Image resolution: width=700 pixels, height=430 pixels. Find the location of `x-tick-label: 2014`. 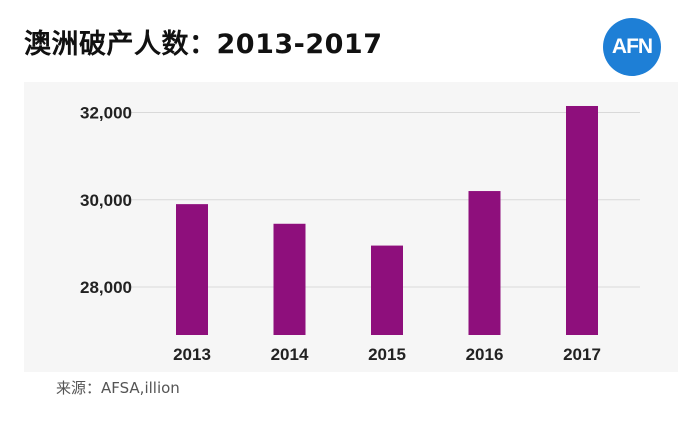

x-tick-label: 2014 is located at coordinates (290, 354).